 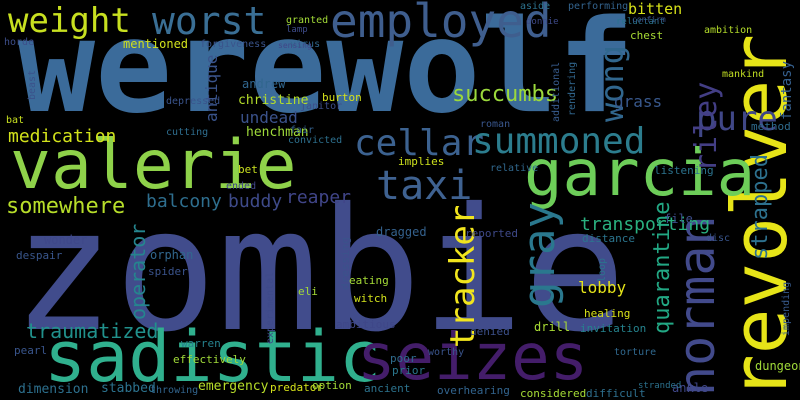 What do you see at coordinates (553, 393) in the screenshot?
I see `word: considered` at bounding box center [553, 393].